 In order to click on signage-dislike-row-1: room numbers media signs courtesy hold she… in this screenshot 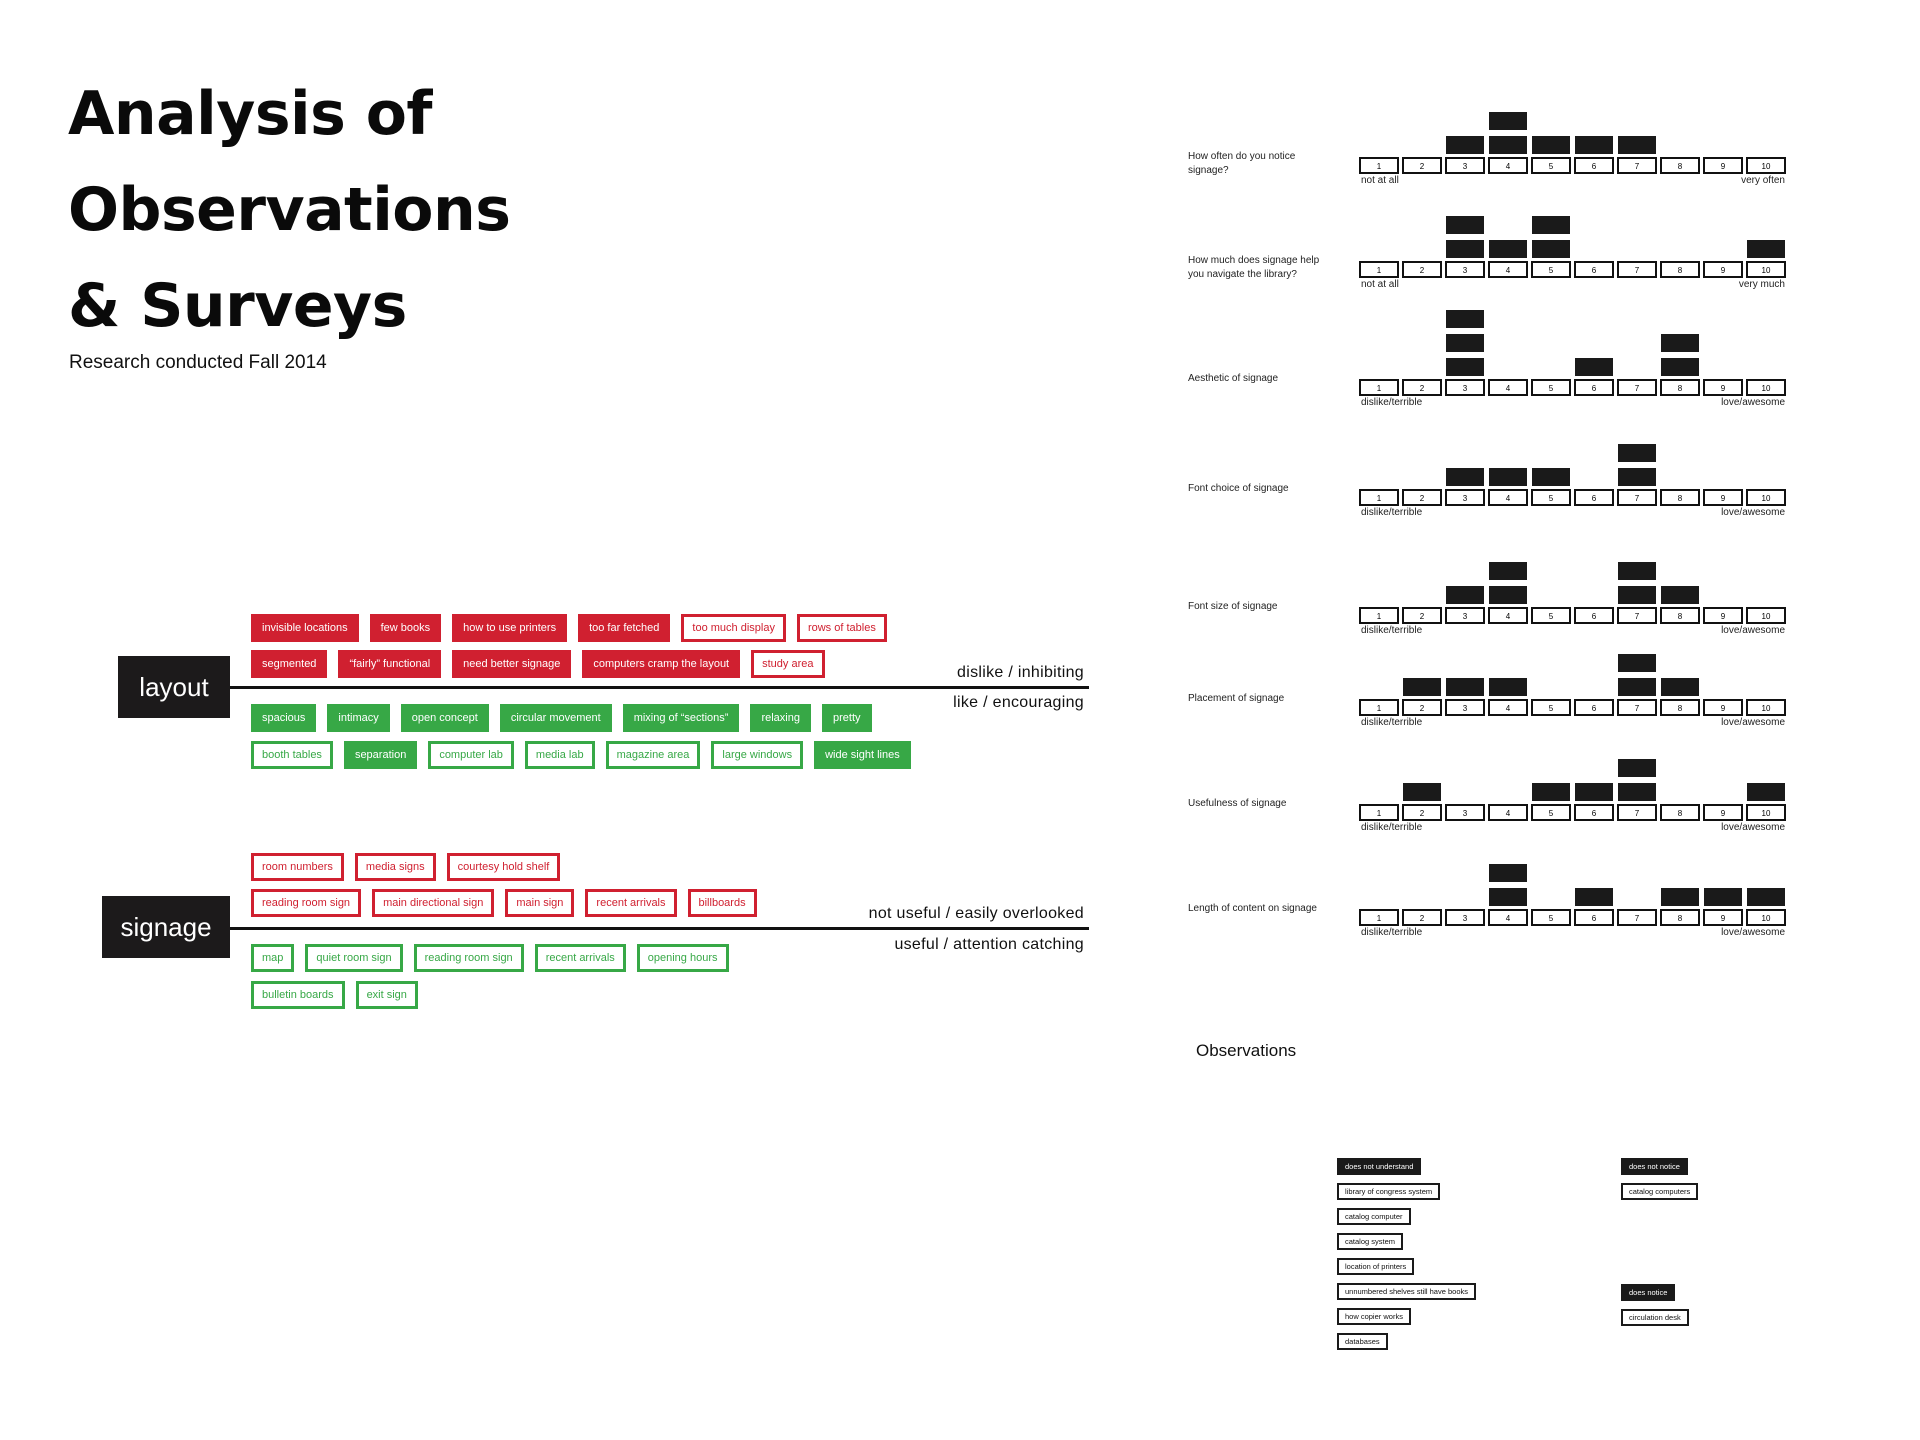, I will do `click(406, 867)`.